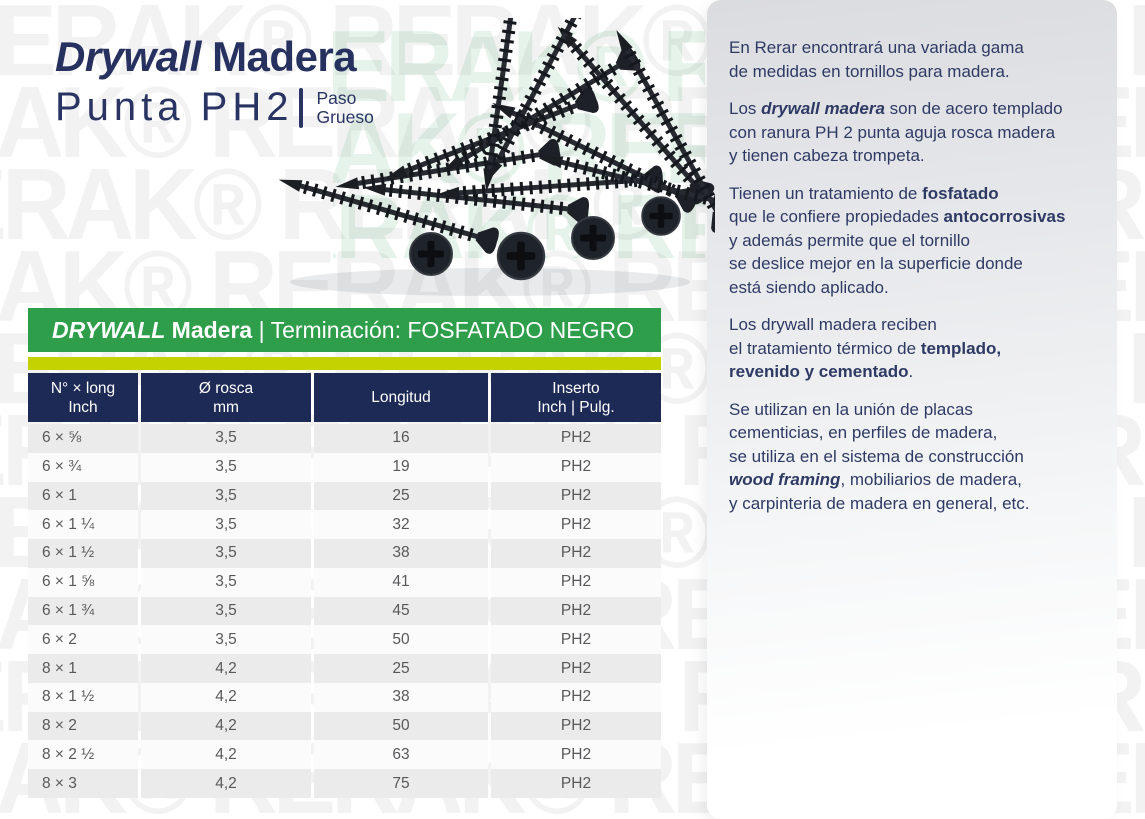 This screenshot has width=1145, height=819. Describe the element at coordinates (83, 783) in the screenshot. I see `table-cell: 8 × 3` at that location.